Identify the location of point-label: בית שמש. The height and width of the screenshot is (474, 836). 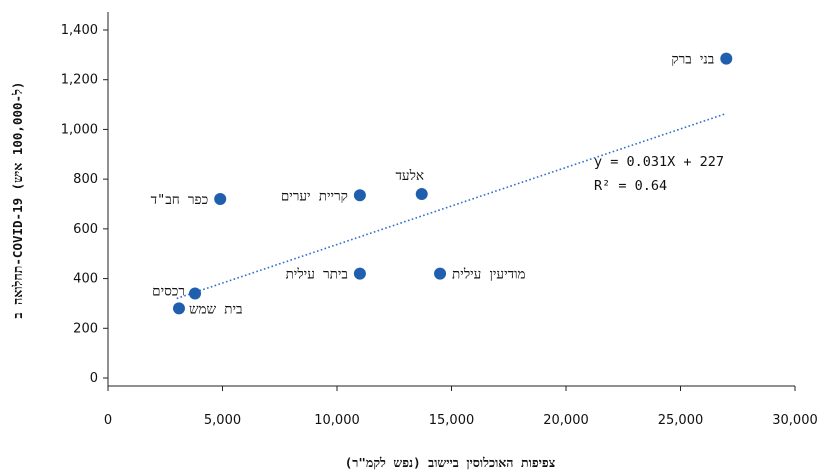
(216, 309).